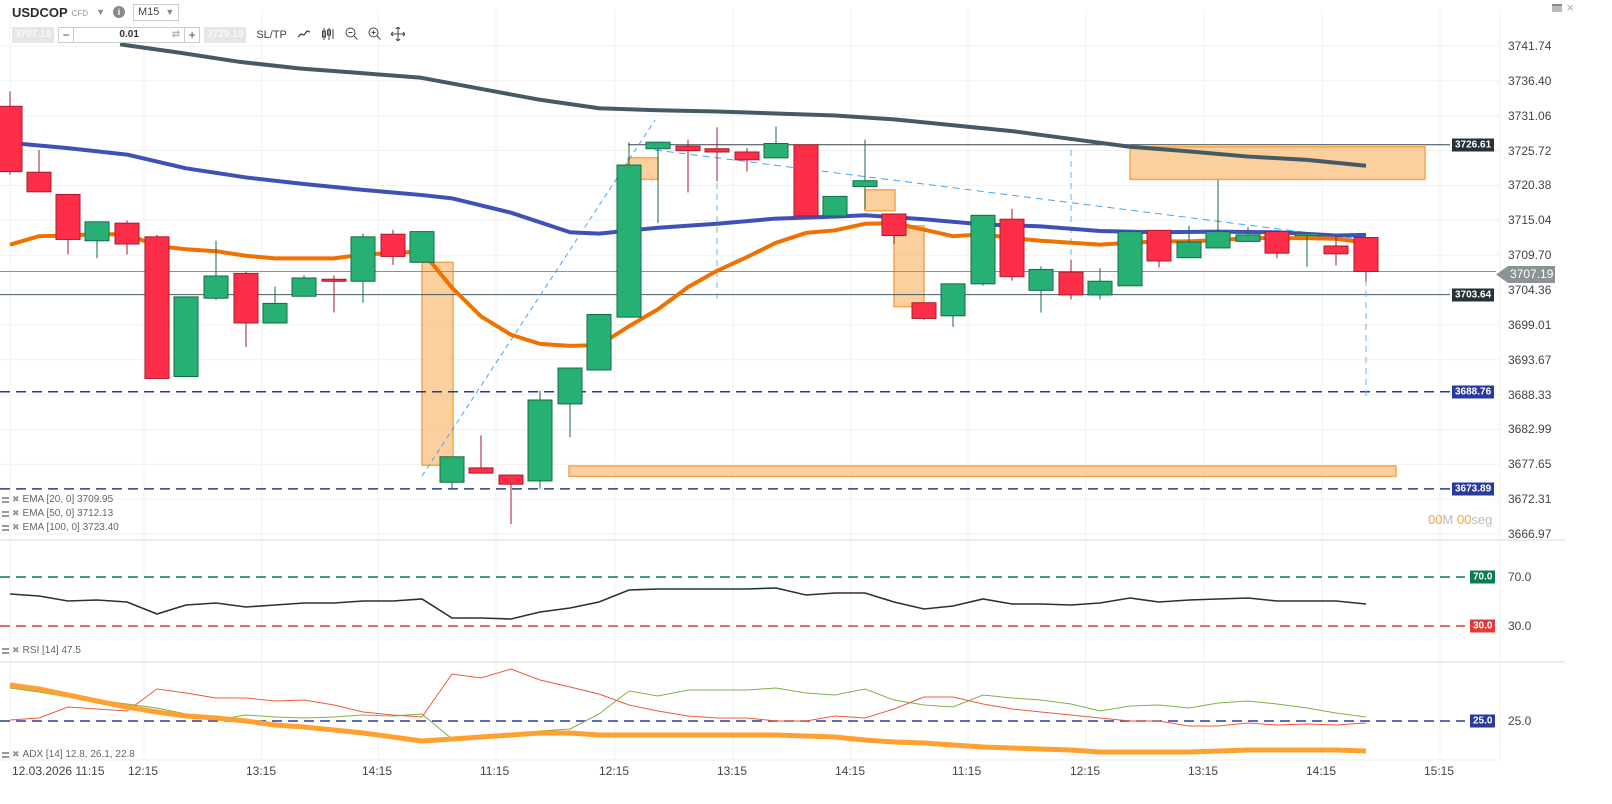 The height and width of the screenshot is (804, 1612). Describe the element at coordinates (1473, 295) in the screenshot. I see `price-tag: 3703.64` at that location.